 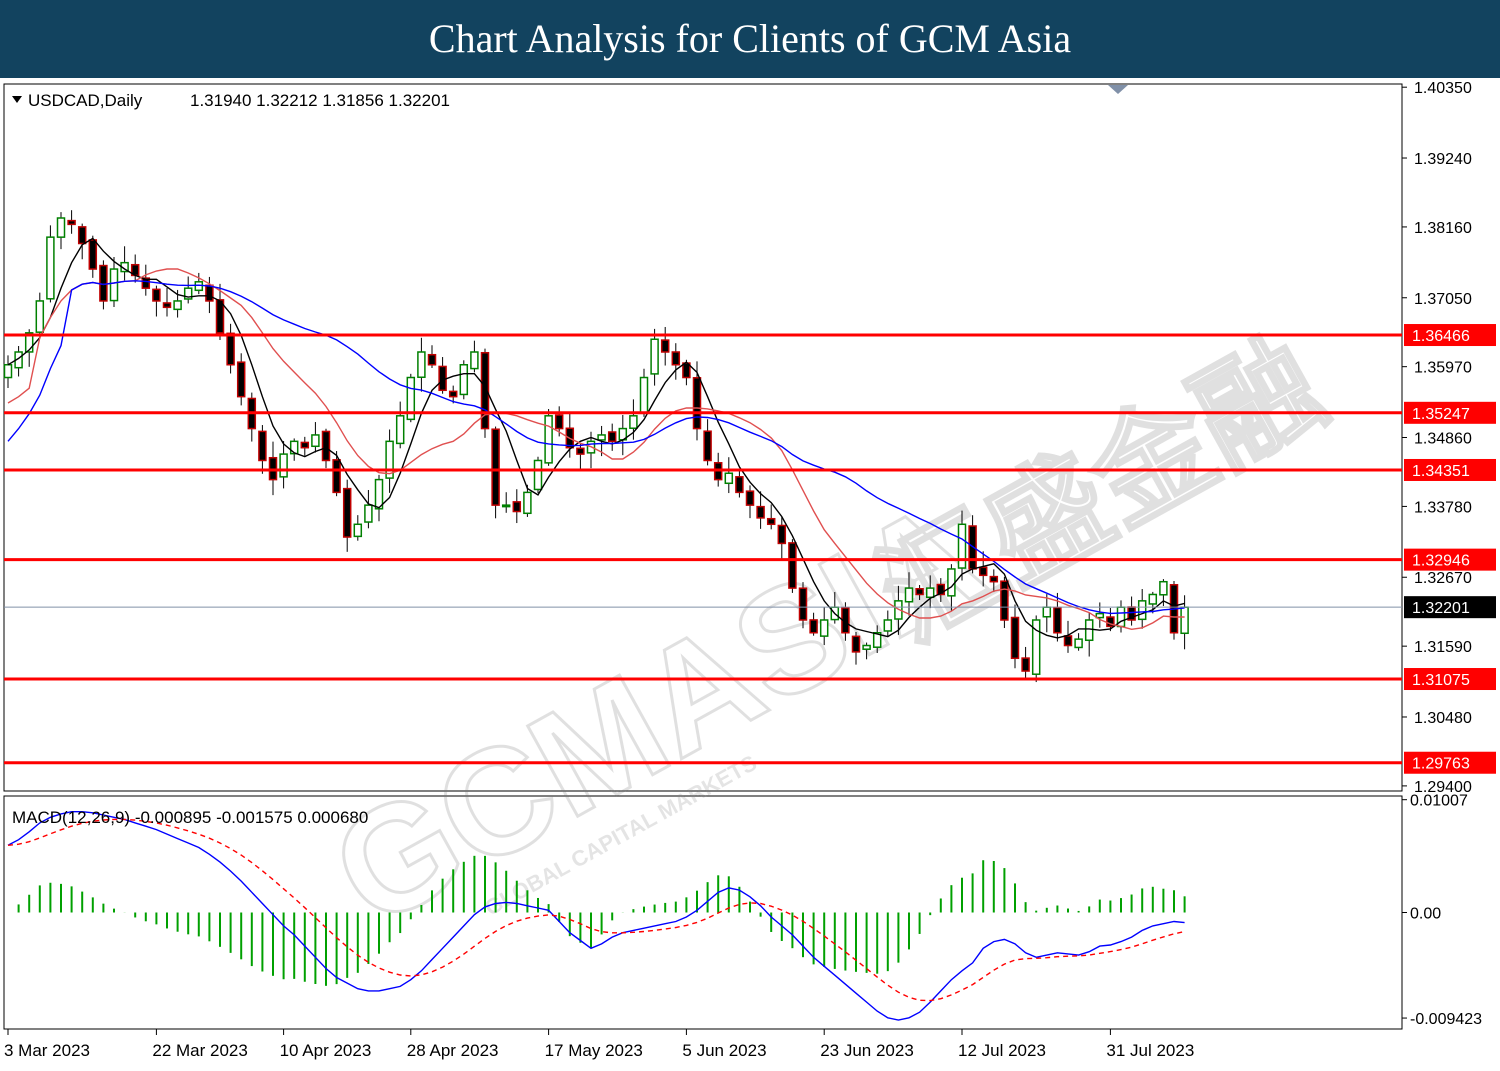 What do you see at coordinates (1443, 299) in the screenshot?
I see `price-axis-label: 1.37050` at bounding box center [1443, 299].